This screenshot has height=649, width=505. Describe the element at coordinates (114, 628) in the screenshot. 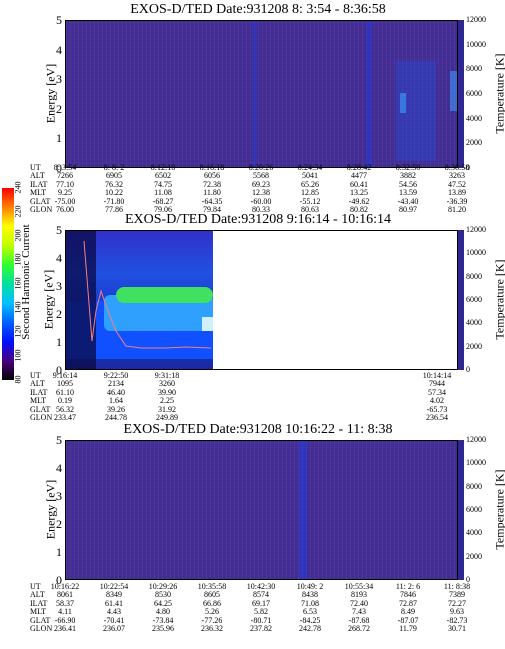

I see `orbit-value: 236.07` at that location.